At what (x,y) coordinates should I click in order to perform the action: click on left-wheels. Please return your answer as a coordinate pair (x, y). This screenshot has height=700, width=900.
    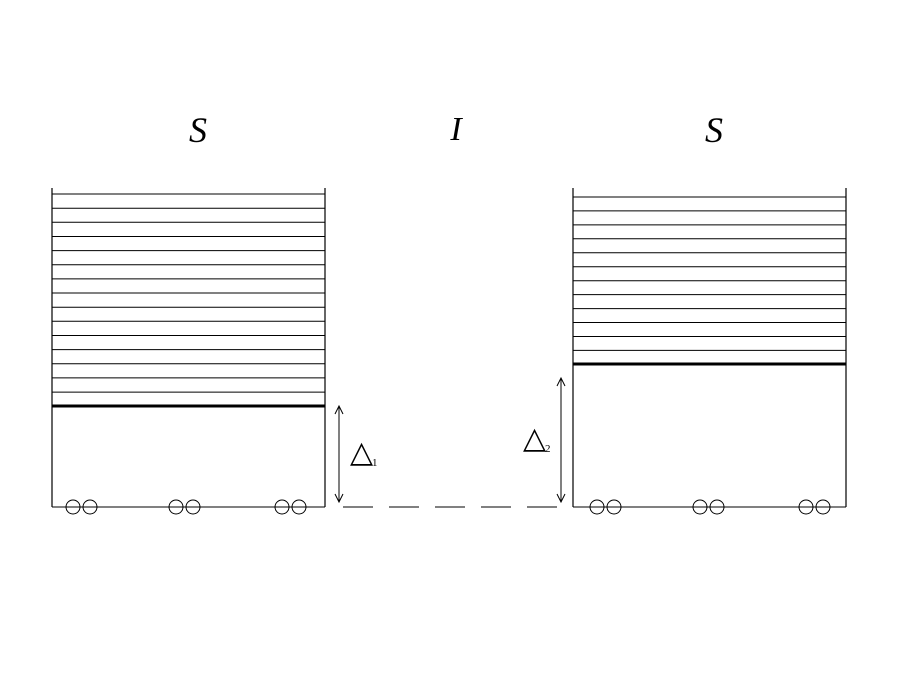
    Looking at the image, I should click on (186, 507).